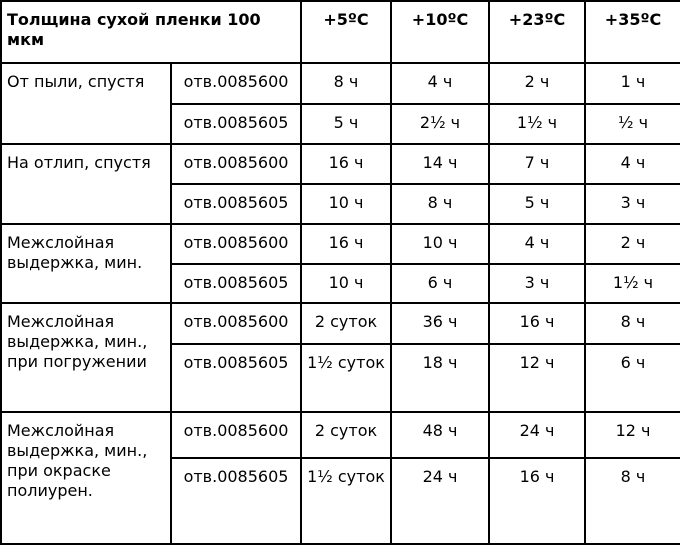 This screenshot has height=545, width=680. What do you see at coordinates (440, 323) in the screenshot?
I see `value-cell: 36 ч` at bounding box center [440, 323].